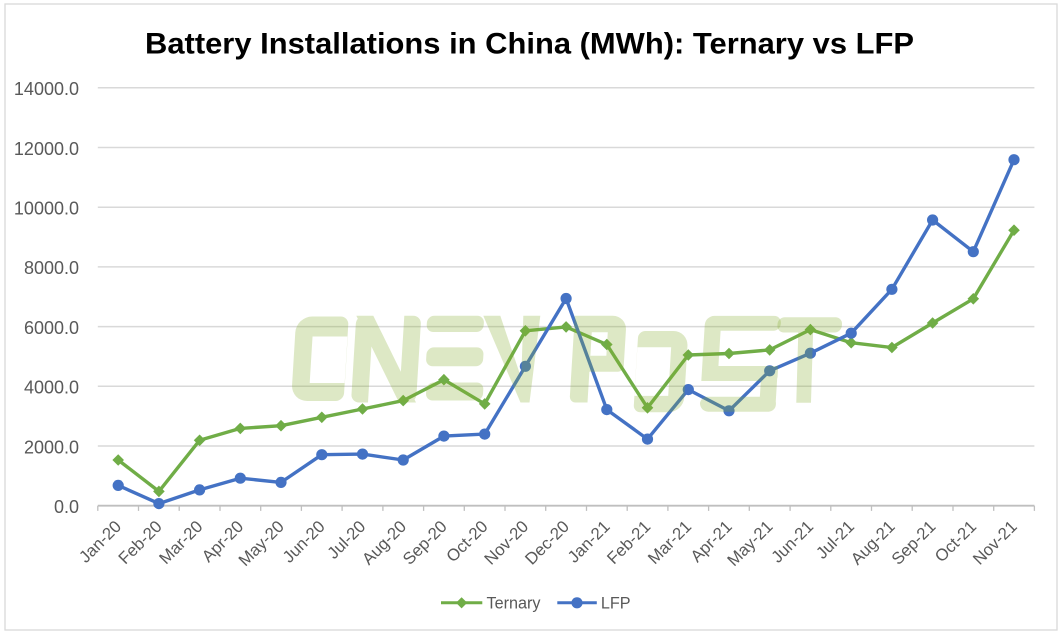  What do you see at coordinates (51, 447) in the screenshot?
I see `svg-text: 2000.0` at bounding box center [51, 447].